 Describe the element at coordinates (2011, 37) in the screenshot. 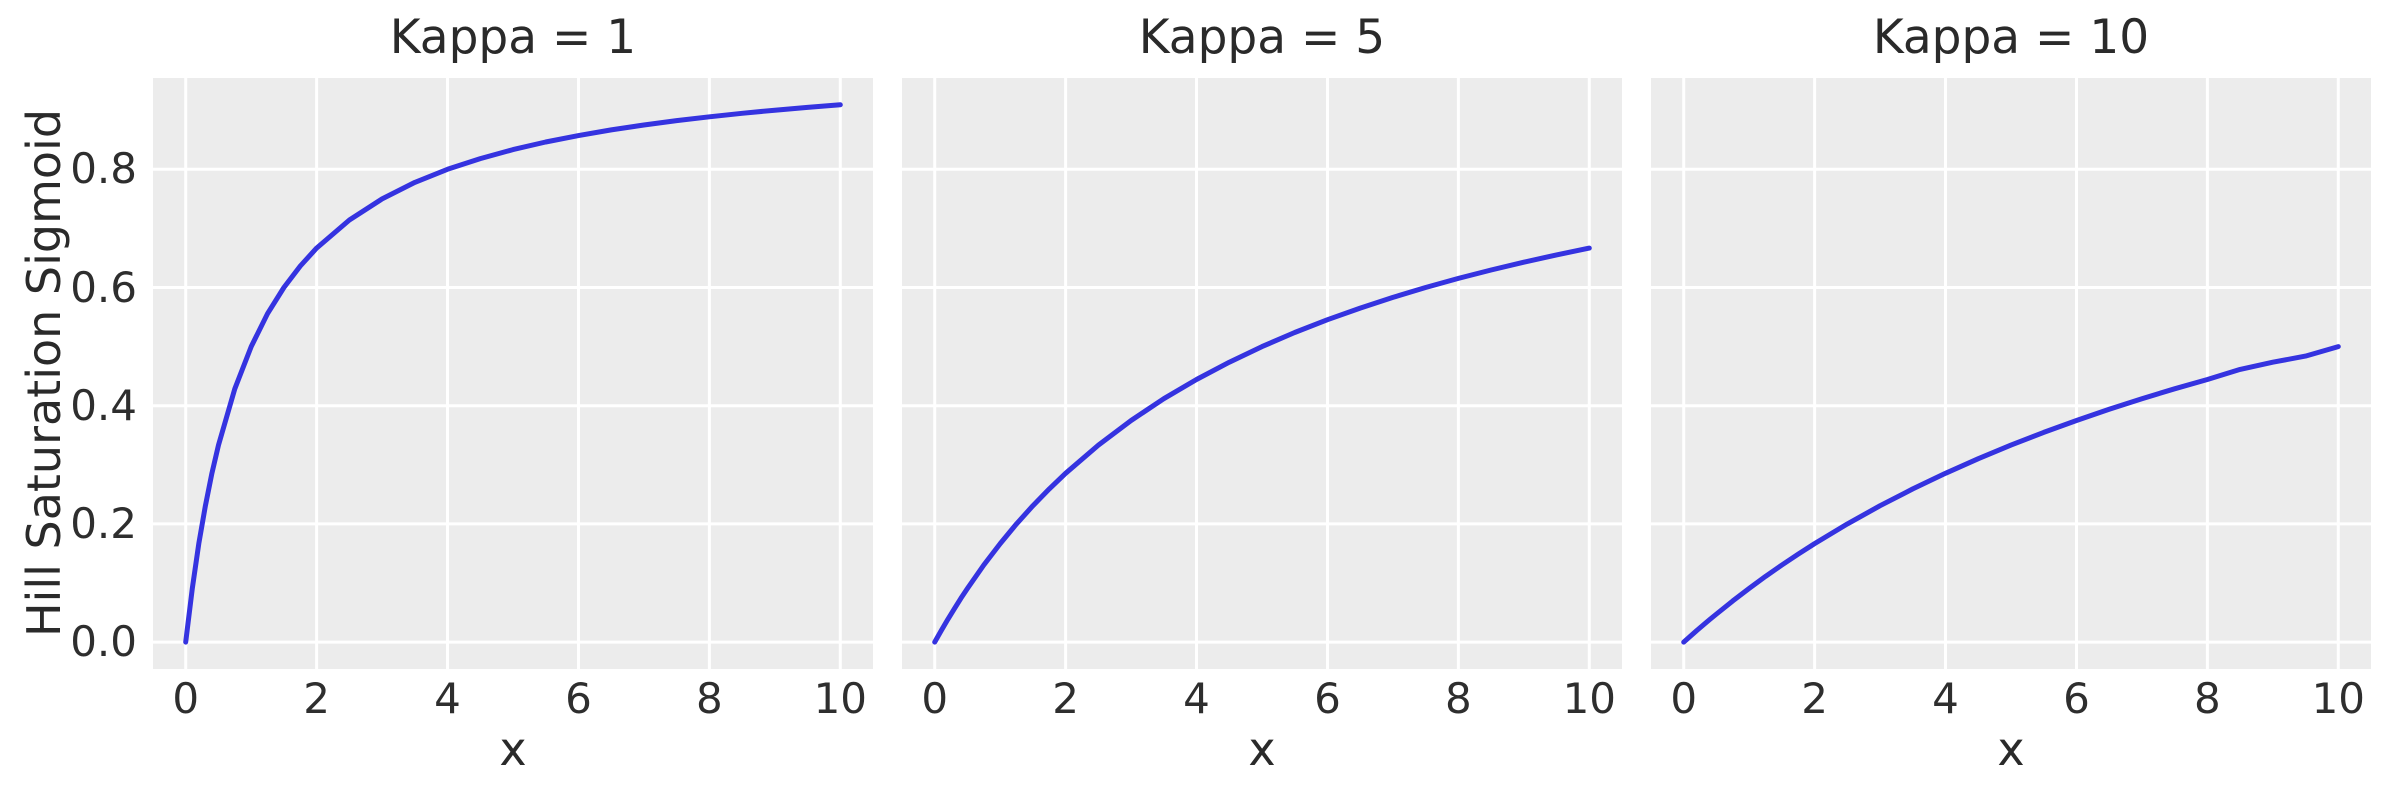

I see `subplot-title: Kappa = 10` at that location.